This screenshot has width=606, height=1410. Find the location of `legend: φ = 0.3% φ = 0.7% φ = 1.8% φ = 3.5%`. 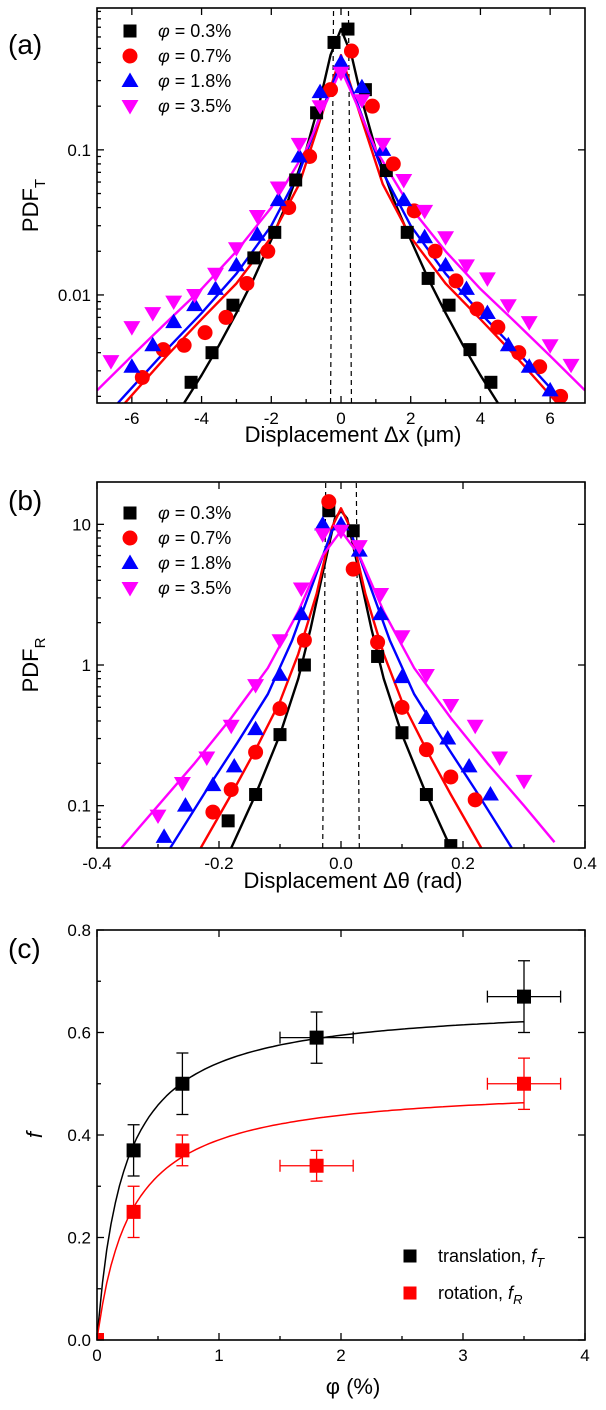

legend: φ = 0.3% φ = 0.7% φ = 1.8% φ = 3.5% is located at coordinates (176, 68).